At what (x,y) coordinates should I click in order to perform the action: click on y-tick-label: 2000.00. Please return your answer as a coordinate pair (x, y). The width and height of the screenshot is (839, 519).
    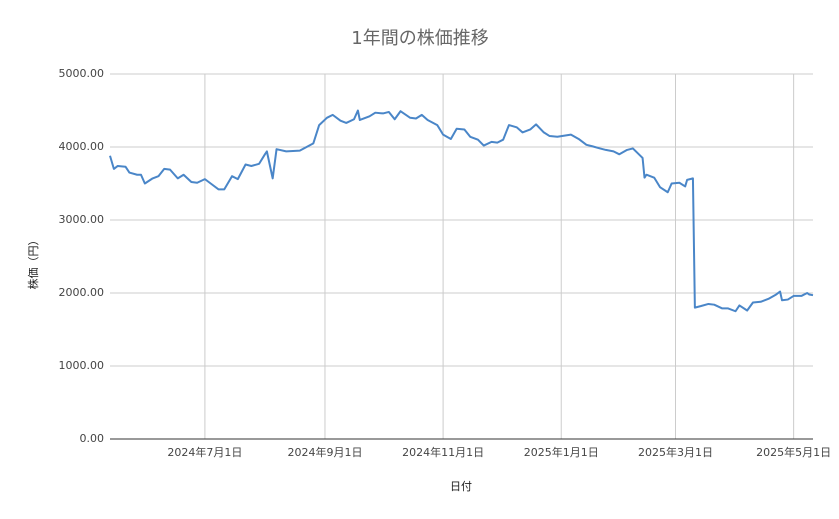
    Looking at the image, I should click on (82, 292).